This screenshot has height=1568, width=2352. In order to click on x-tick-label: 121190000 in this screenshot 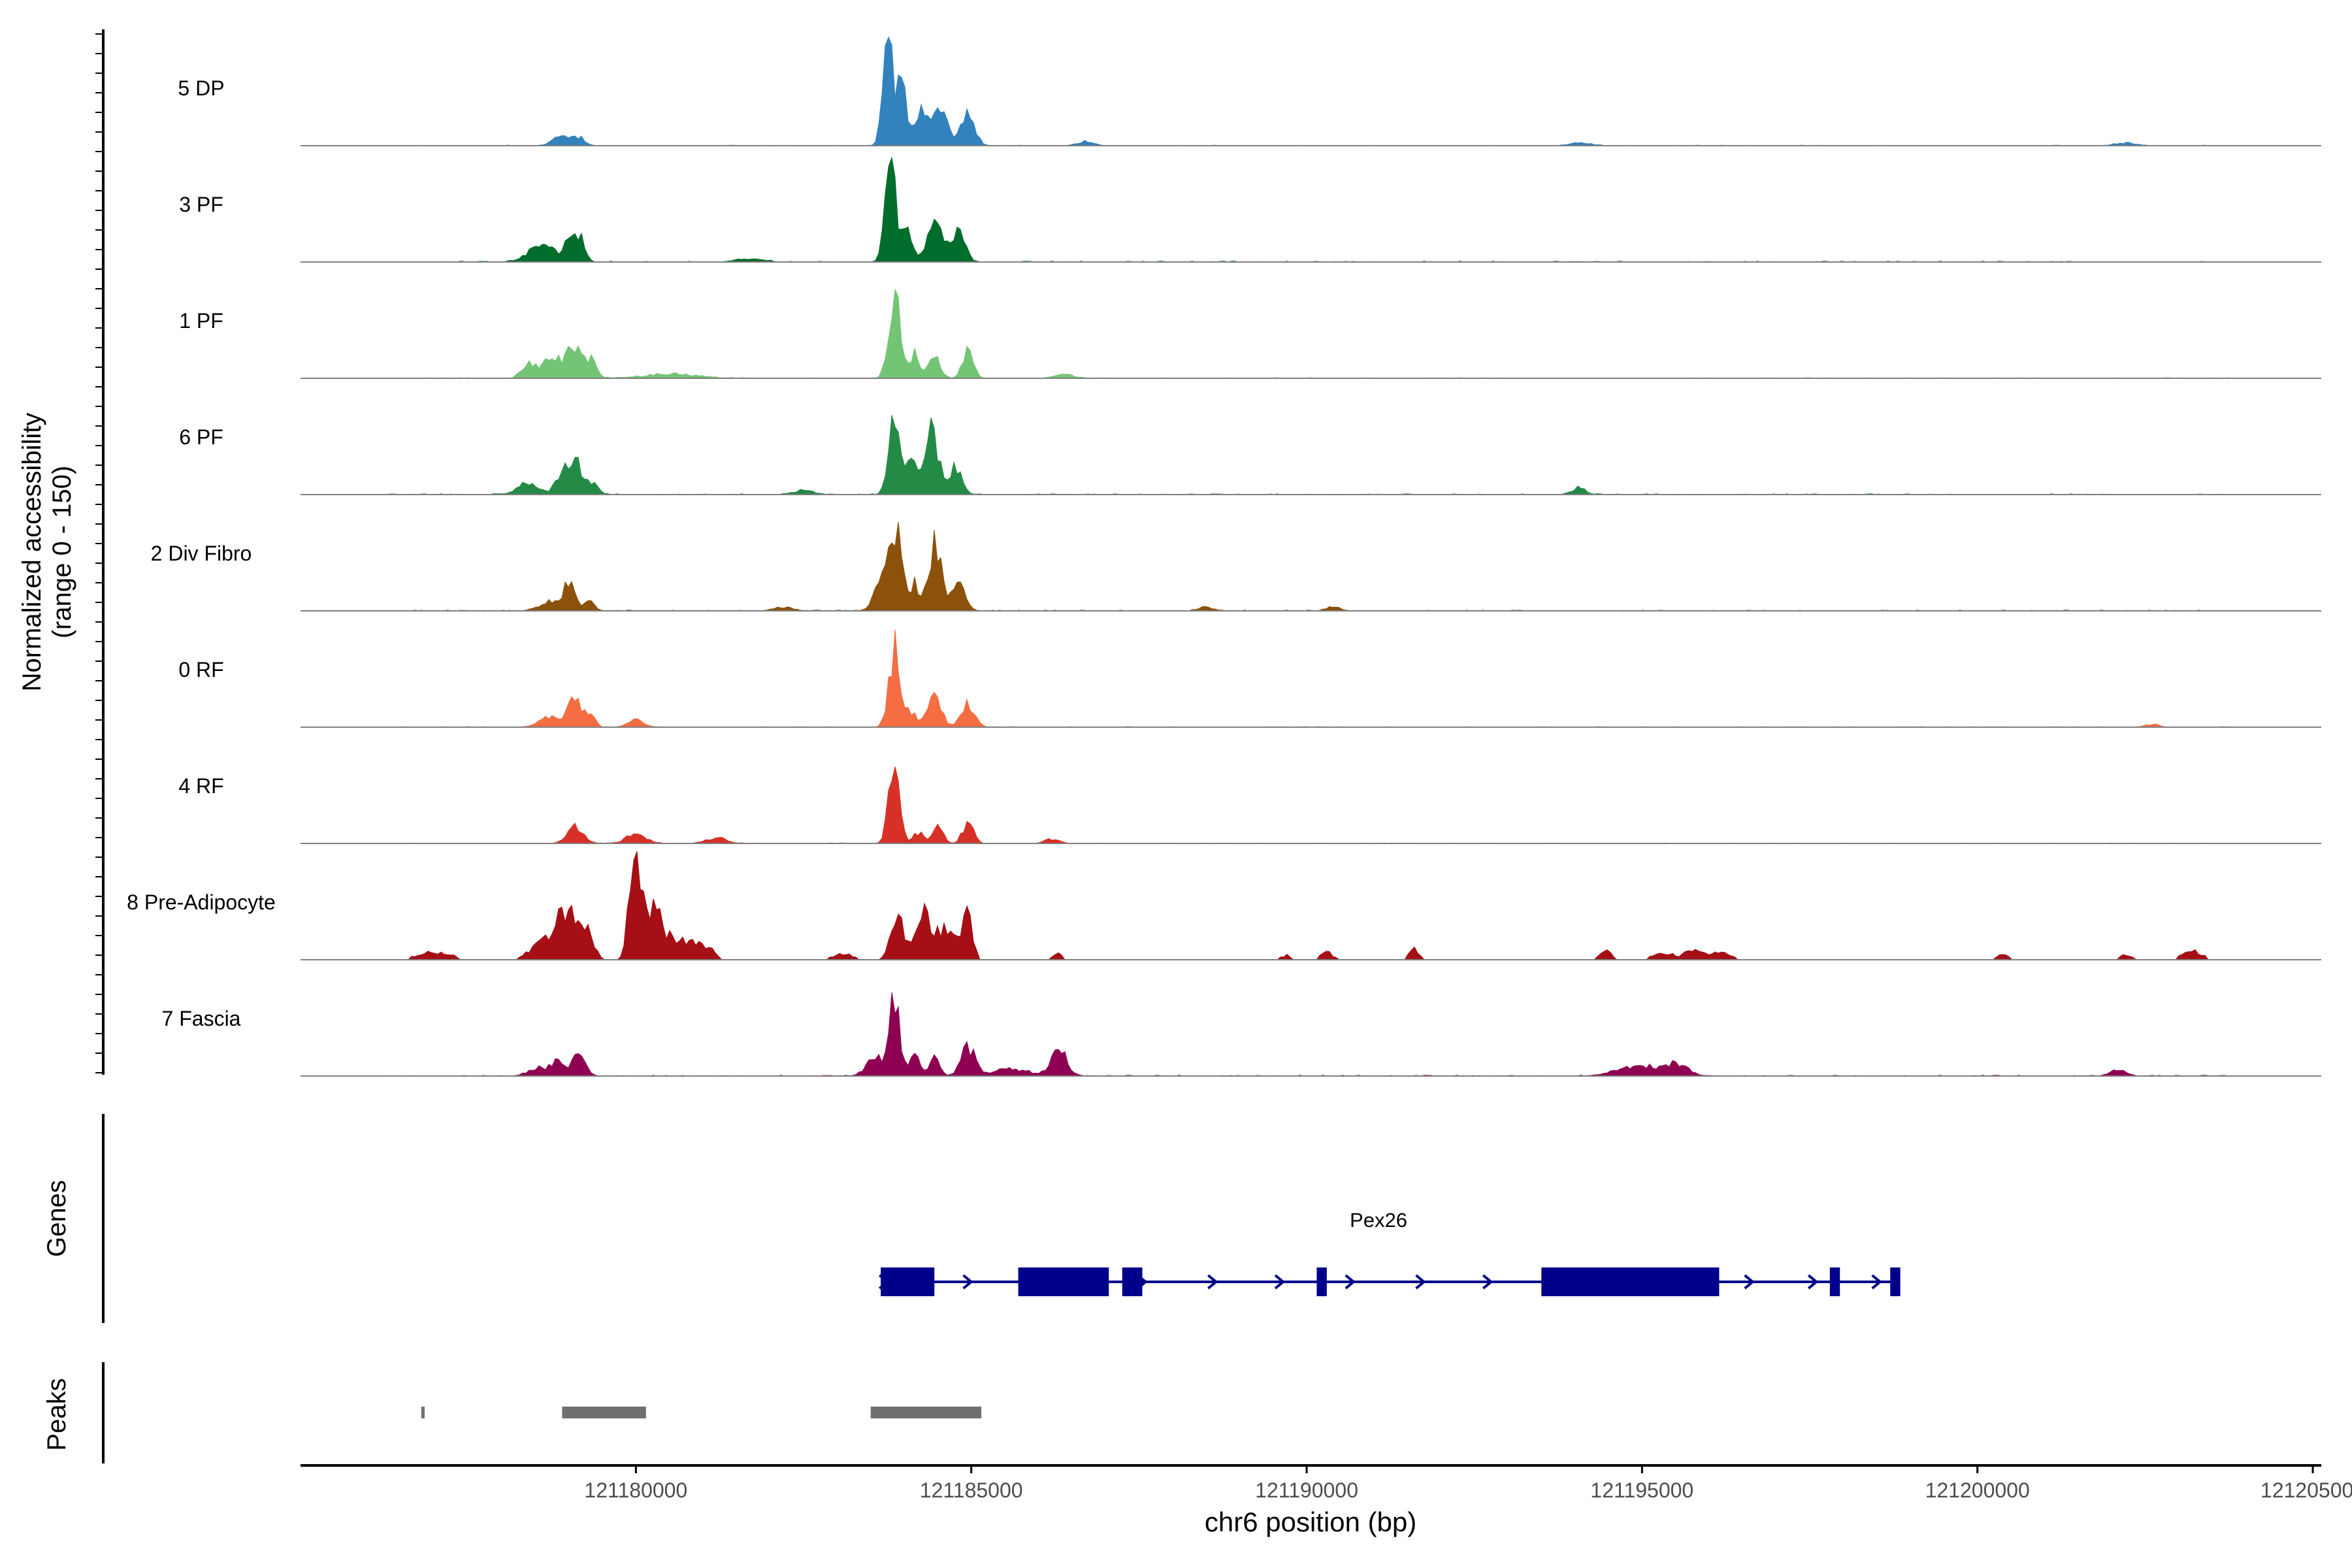, I will do `click(1306, 1490)`.